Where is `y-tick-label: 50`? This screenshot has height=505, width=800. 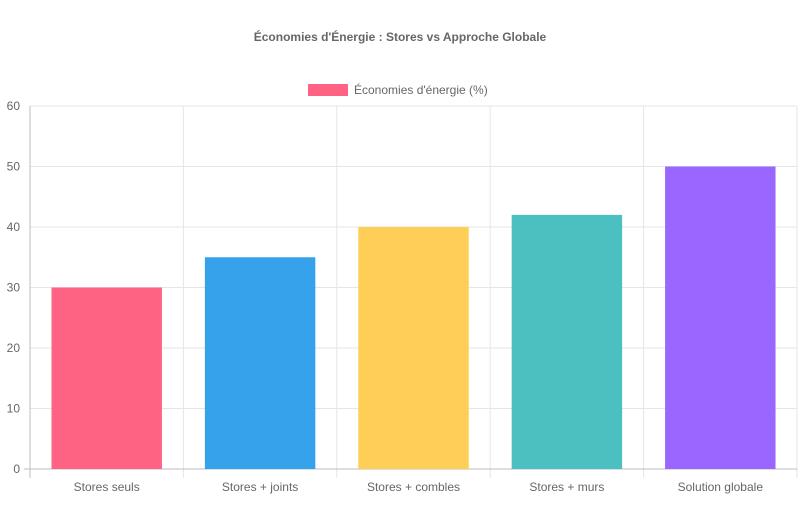
y-tick-label: 50 is located at coordinates (14, 167).